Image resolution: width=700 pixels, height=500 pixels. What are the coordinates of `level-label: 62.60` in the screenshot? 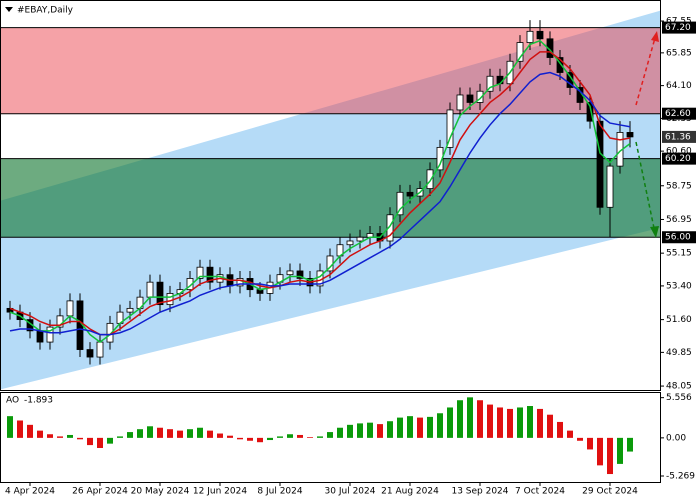 It's located at (678, 114).